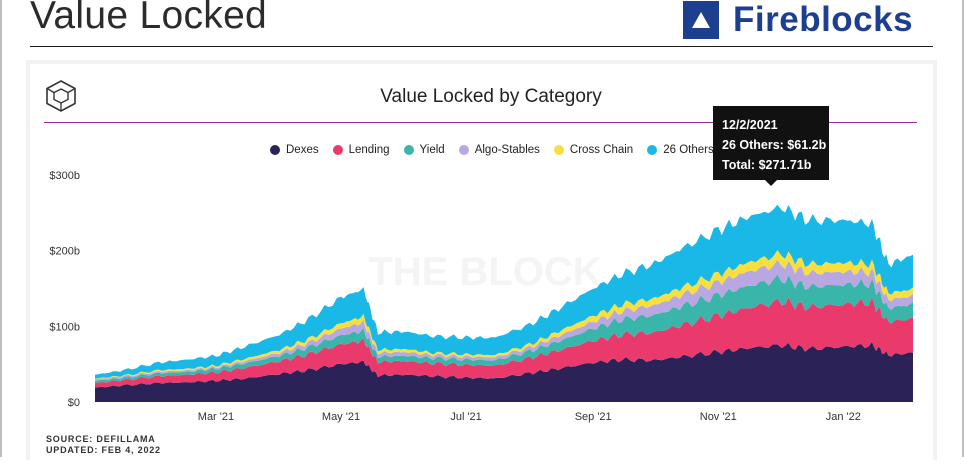  Describe the element at coordinates (1, 228) in the screenshot. I see `window-left-edge` at that location.